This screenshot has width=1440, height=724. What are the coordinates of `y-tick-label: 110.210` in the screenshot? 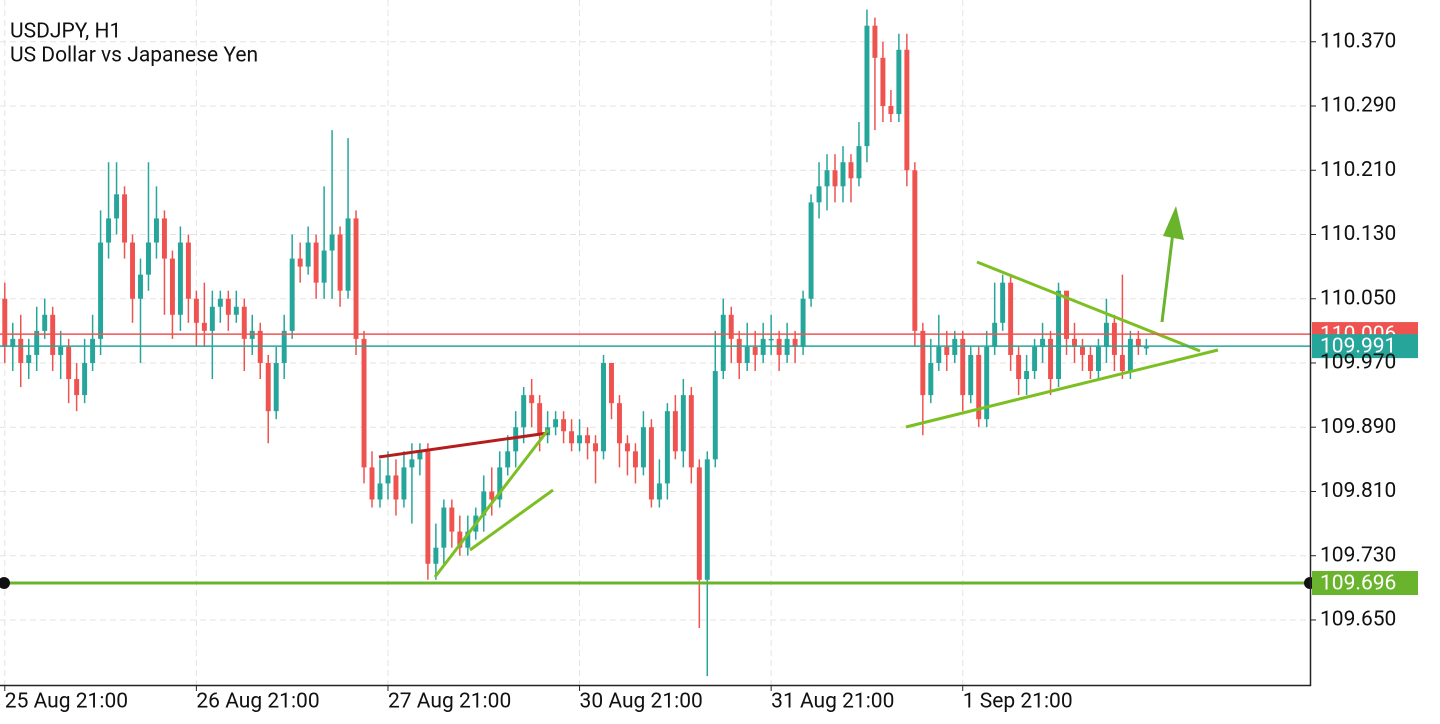 It's located at (1358, 170).